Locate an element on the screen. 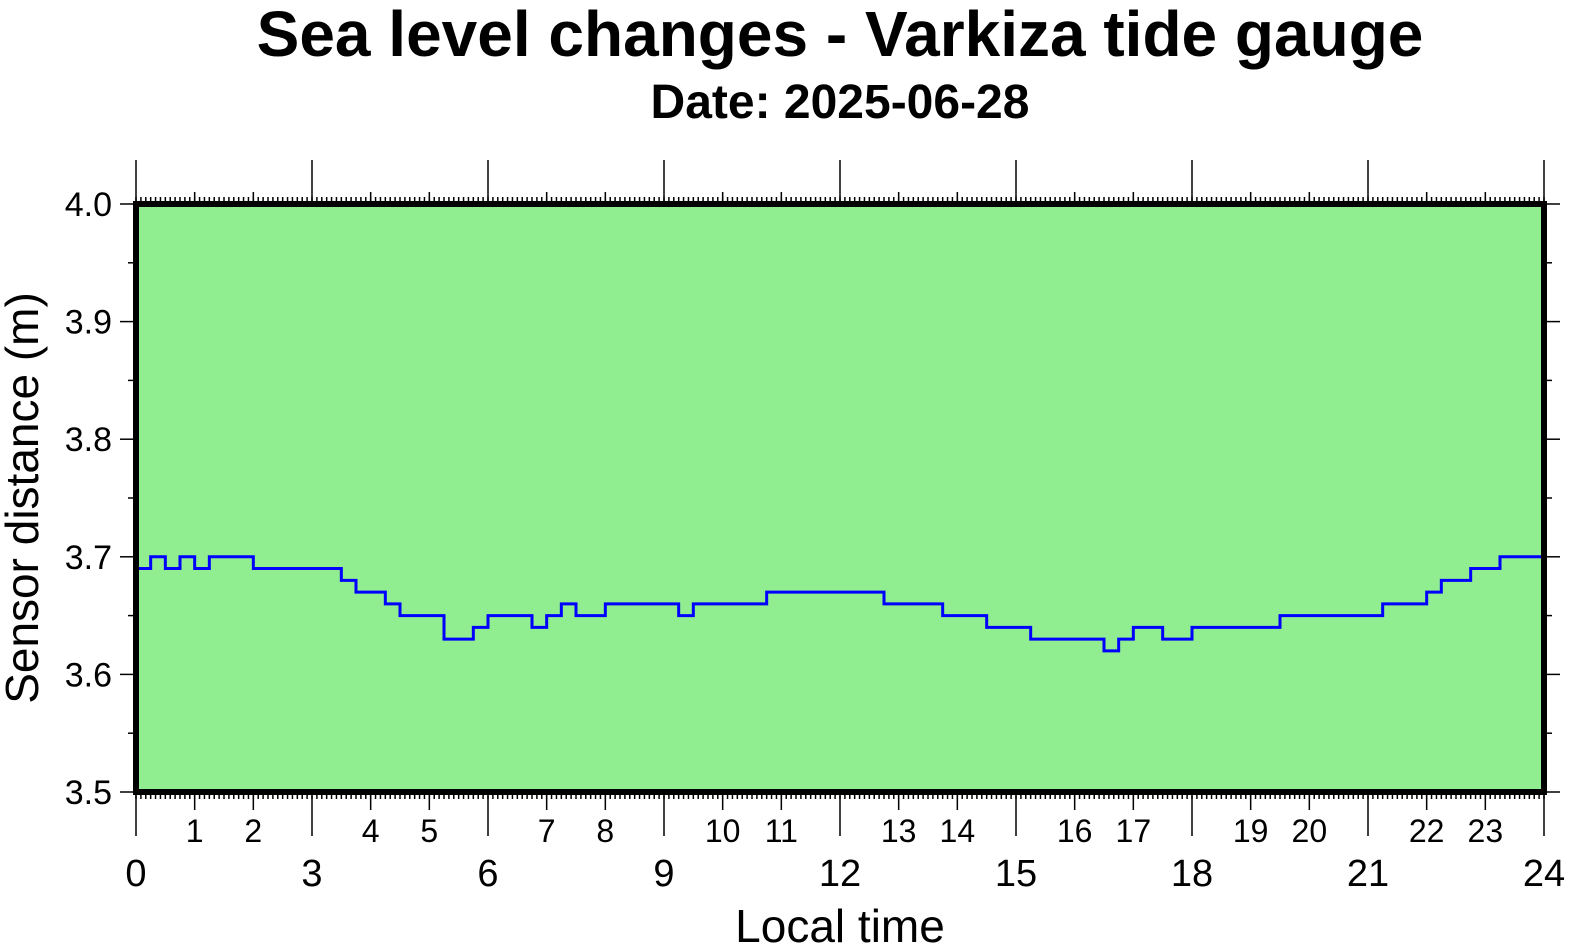 This screenshot has height=950, width=1577. x-hour-label: 20 is located at coordinates (1310, 831).